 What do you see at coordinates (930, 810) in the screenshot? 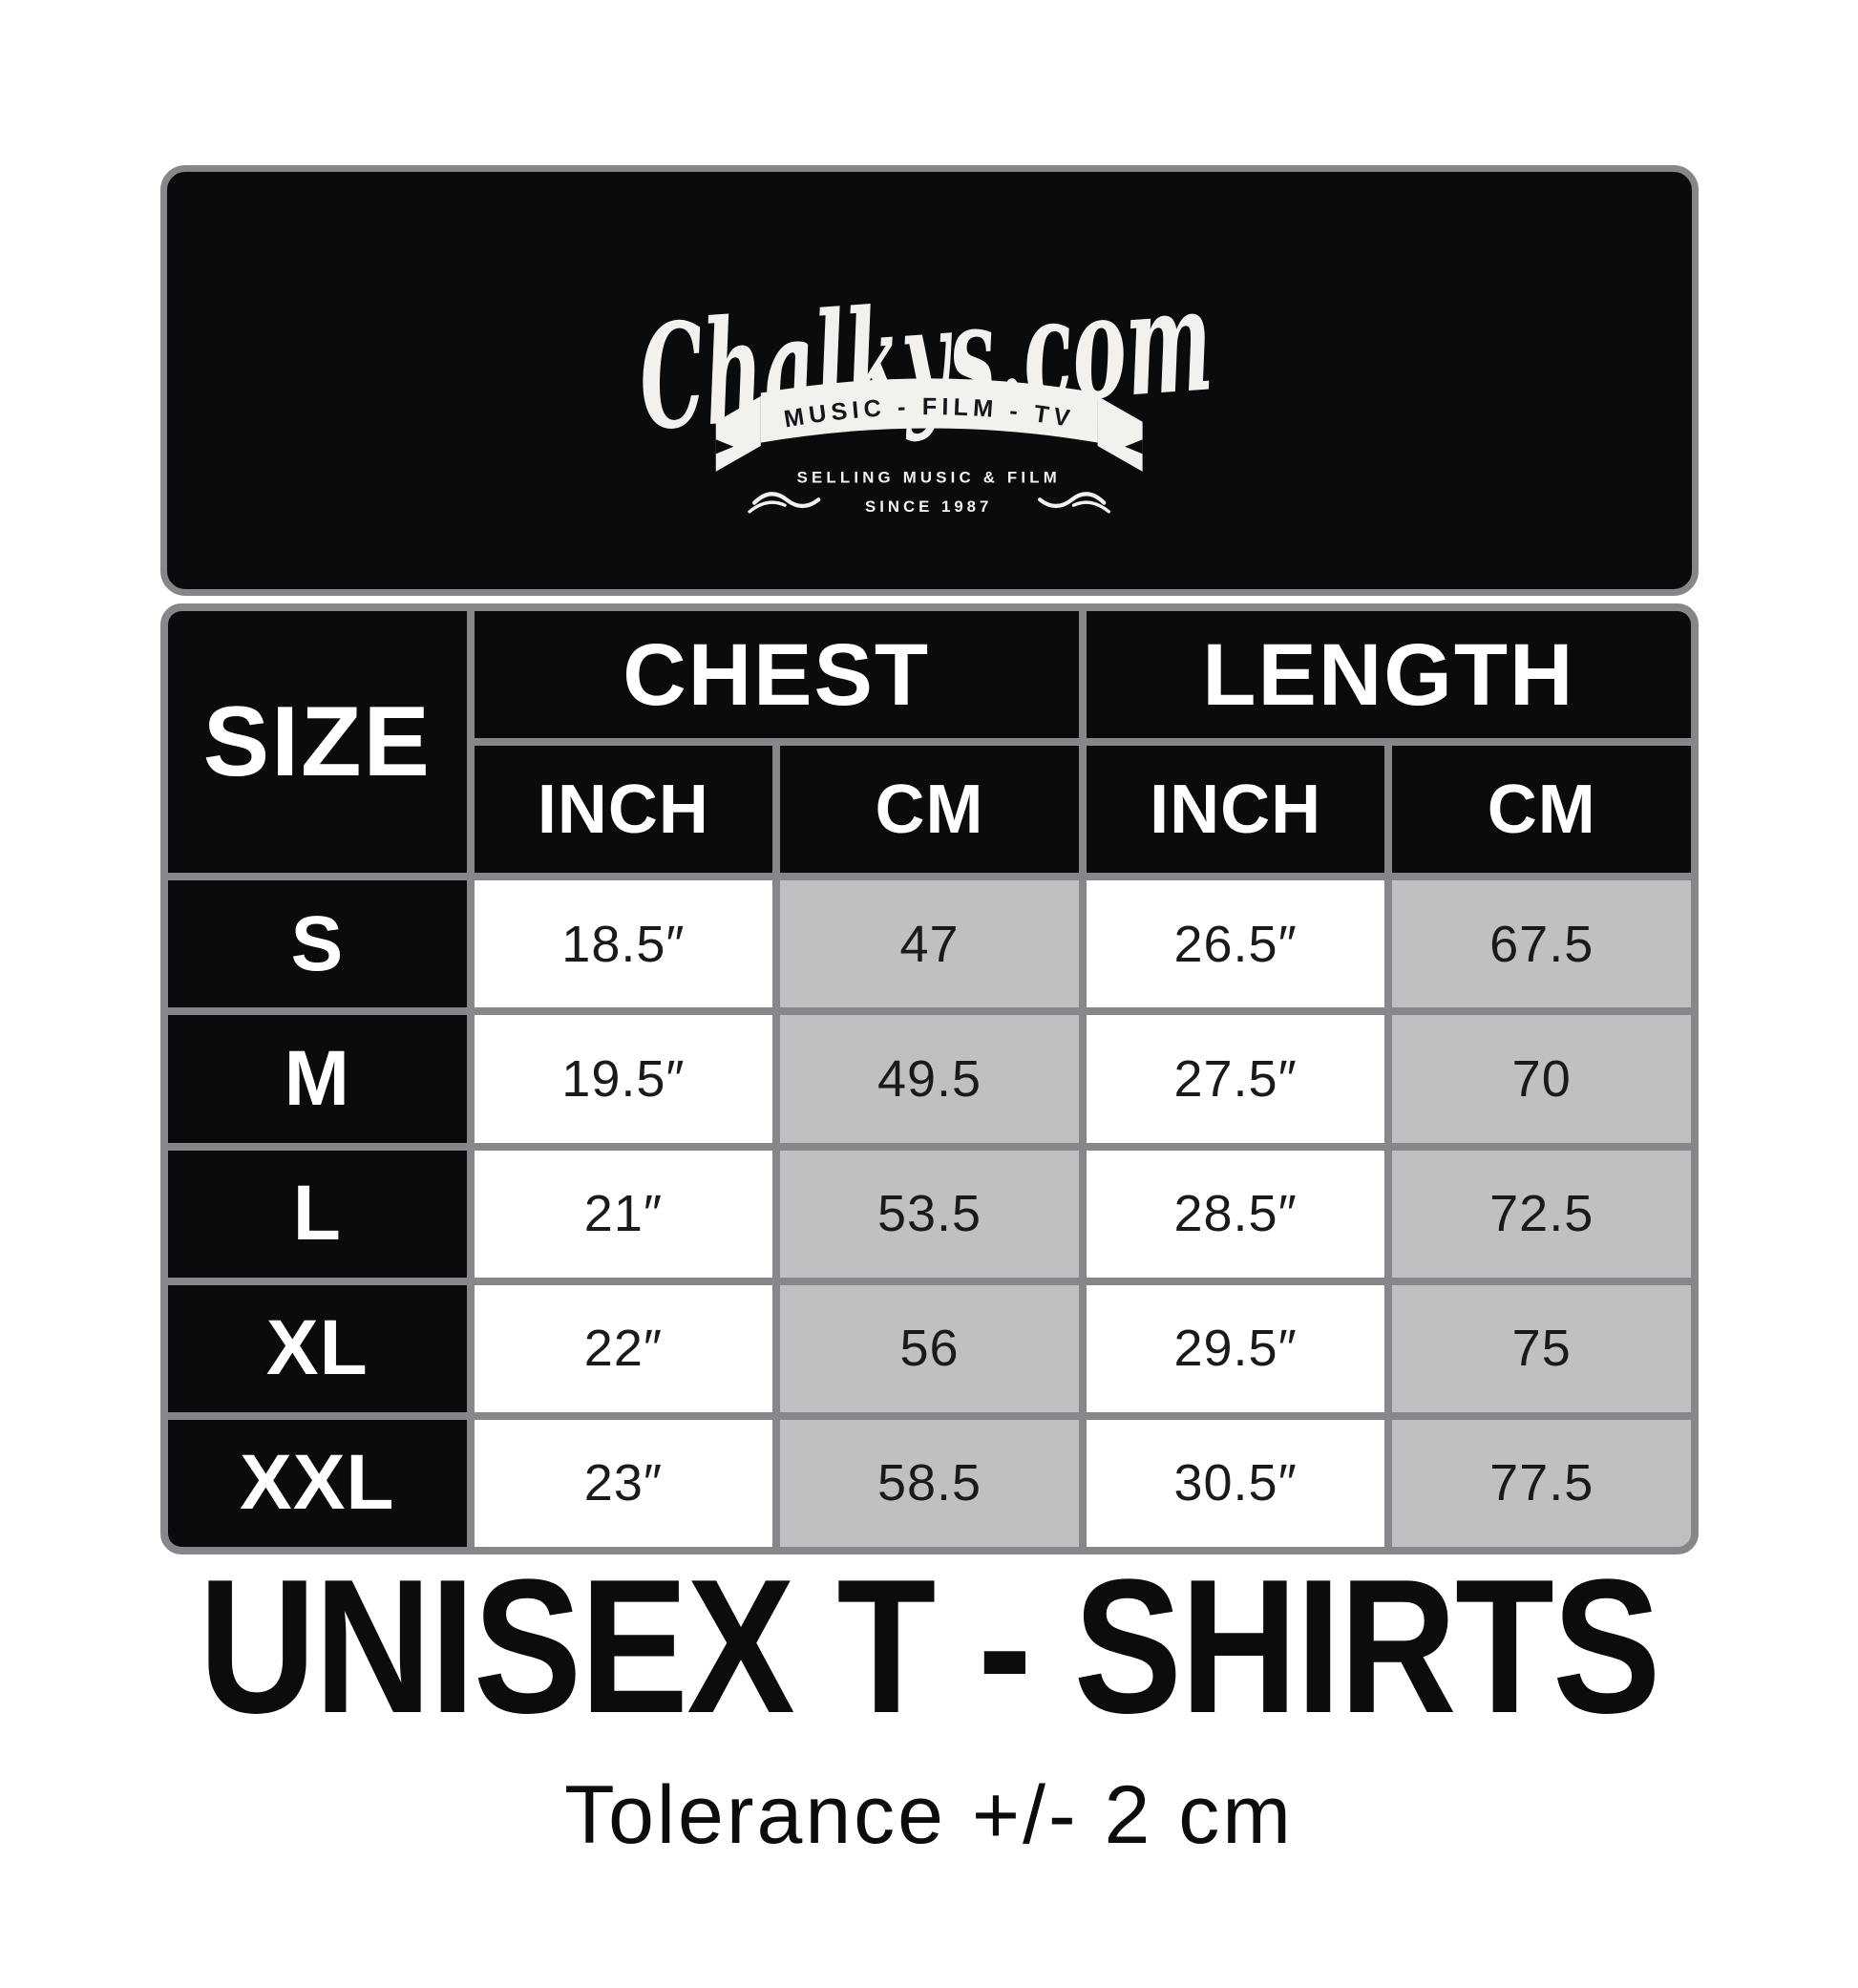
I see `unit-cell-chest-cm: CM` at bounding box center [930, 810].